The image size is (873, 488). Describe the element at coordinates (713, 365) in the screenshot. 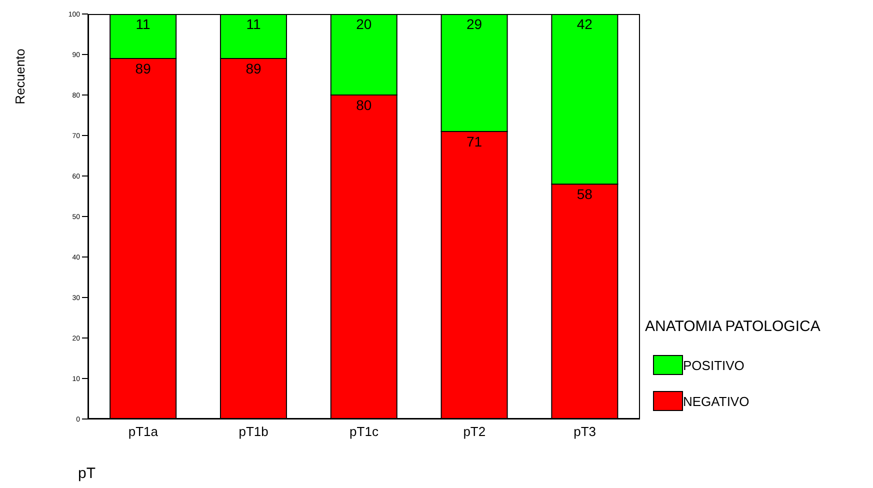

I see `legend-label: POSITIVO` at that location.